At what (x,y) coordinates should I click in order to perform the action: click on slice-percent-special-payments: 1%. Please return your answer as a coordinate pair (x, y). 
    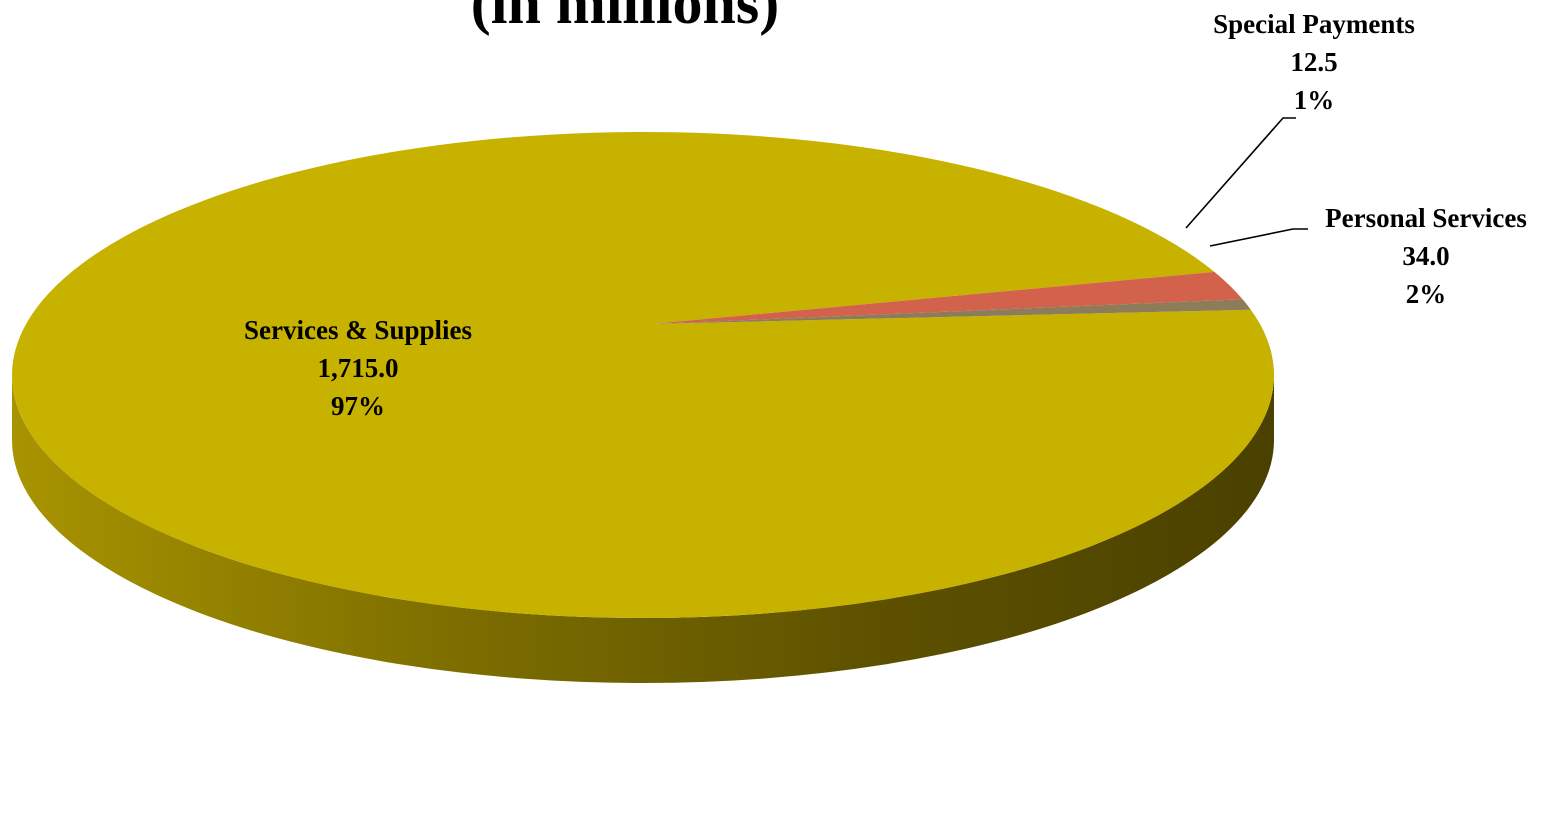
    Looking at the image, I should click on (1314, 100).